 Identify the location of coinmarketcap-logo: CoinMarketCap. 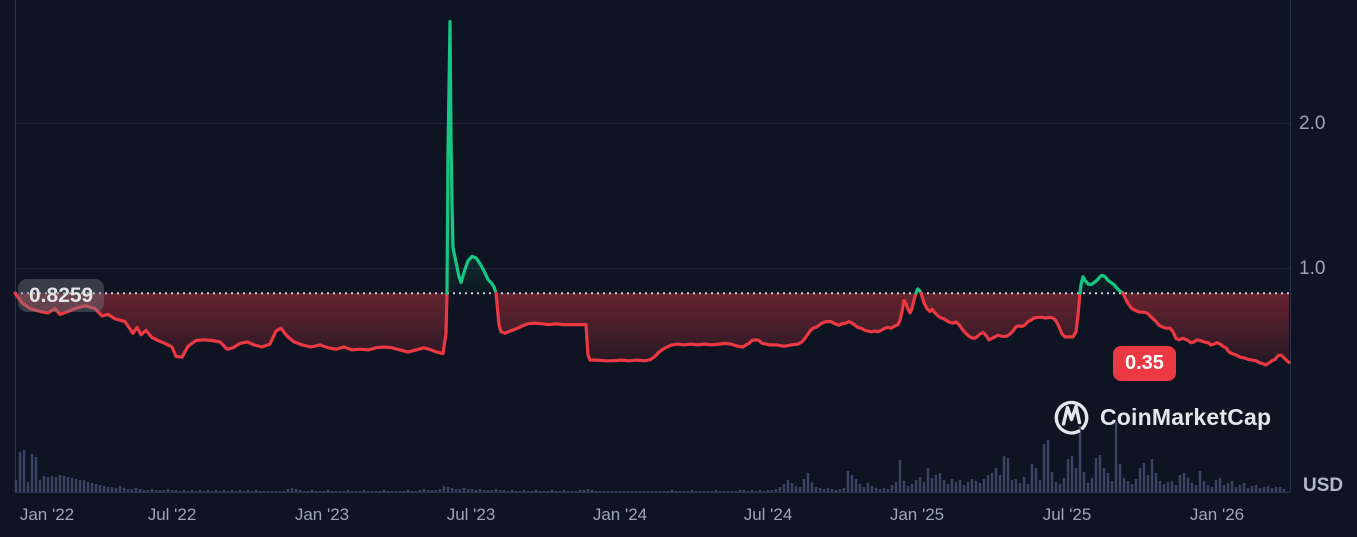
(1161, 417).